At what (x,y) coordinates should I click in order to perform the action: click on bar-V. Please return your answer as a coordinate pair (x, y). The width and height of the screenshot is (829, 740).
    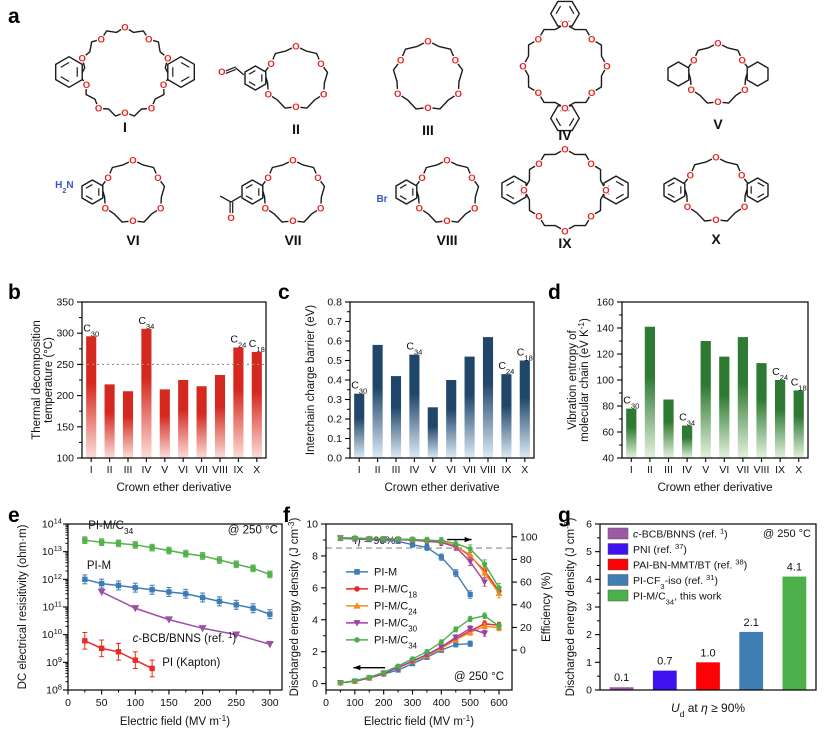
    Looking at the image, I should click on (432, 432).